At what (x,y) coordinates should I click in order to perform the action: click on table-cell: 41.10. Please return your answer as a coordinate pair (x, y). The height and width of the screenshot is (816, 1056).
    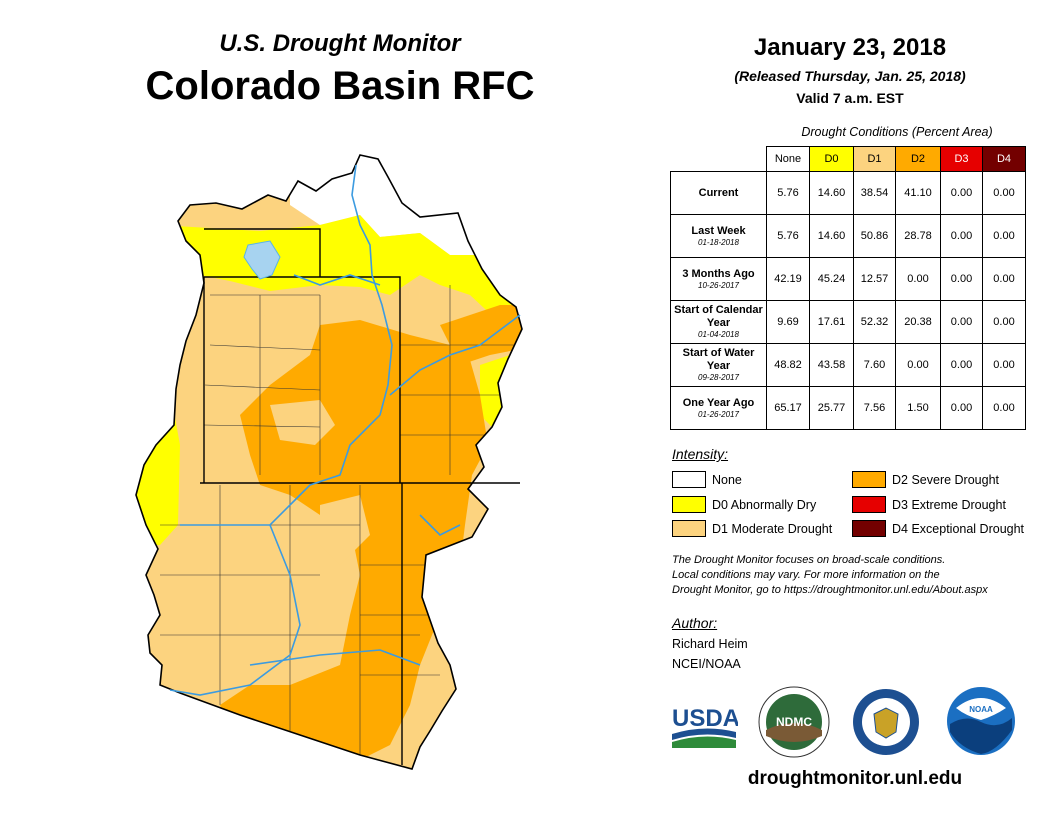
    Looking at the image, I should click on (918, 193).